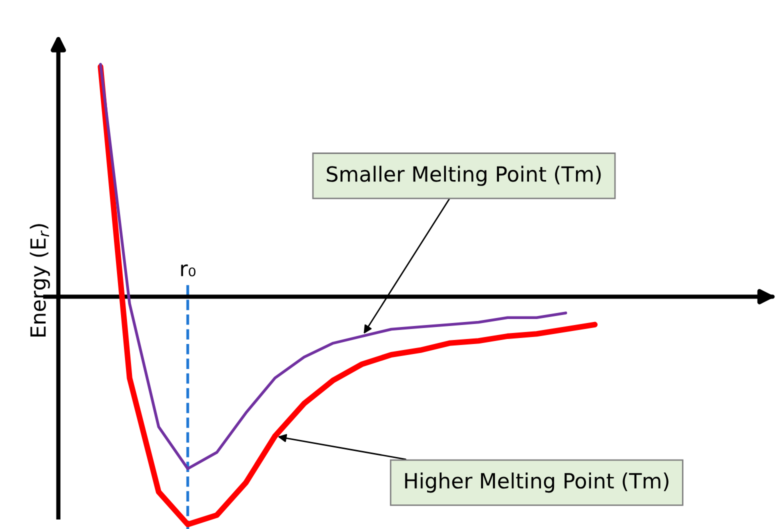  I want to click on text: r₀, so click(188, 270).